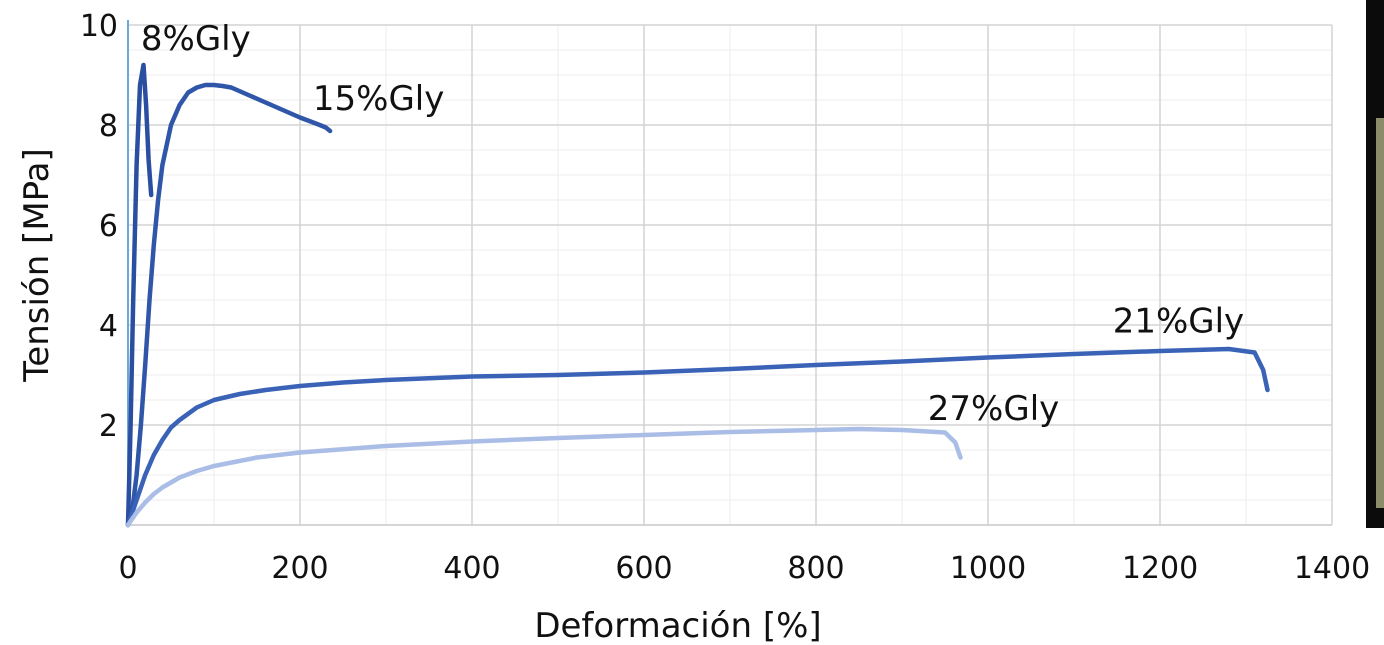 The image size is (1384, 645). What do you see at coordinates (108, 226) in the screenshot?
I see `y-tick-label: 6` at bounding box center [108, 226].